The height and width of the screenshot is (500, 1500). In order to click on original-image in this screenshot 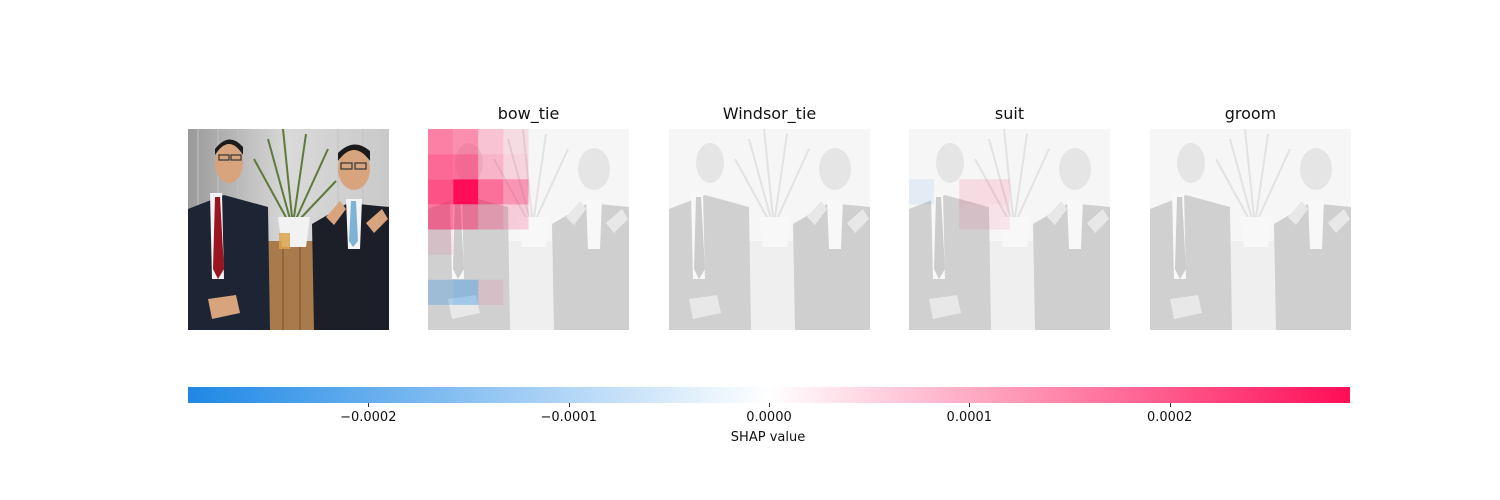, I will do `click(288, 229)`.